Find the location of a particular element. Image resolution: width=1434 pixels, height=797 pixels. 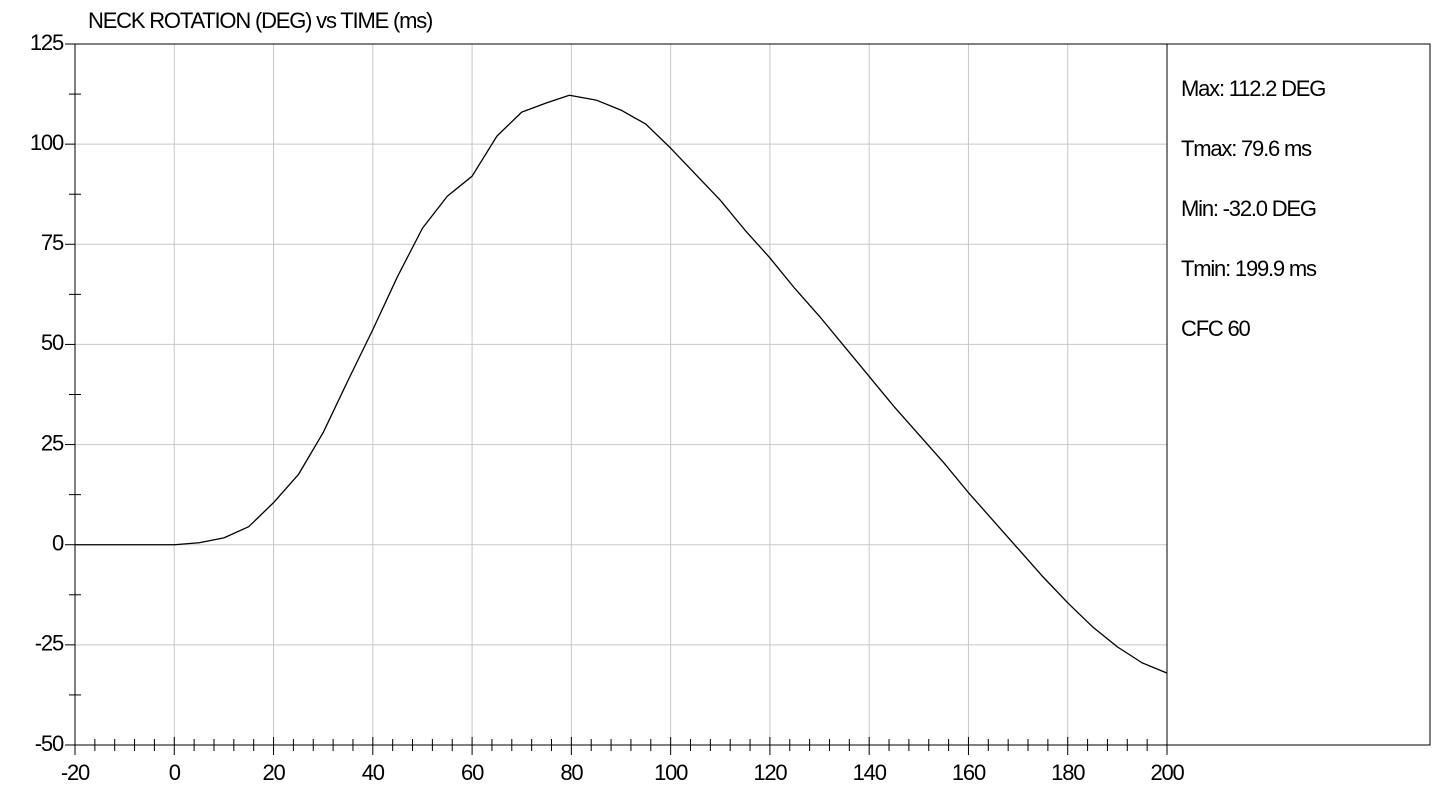

x-tick-label: 200 is located at coordinates (1167, 772).